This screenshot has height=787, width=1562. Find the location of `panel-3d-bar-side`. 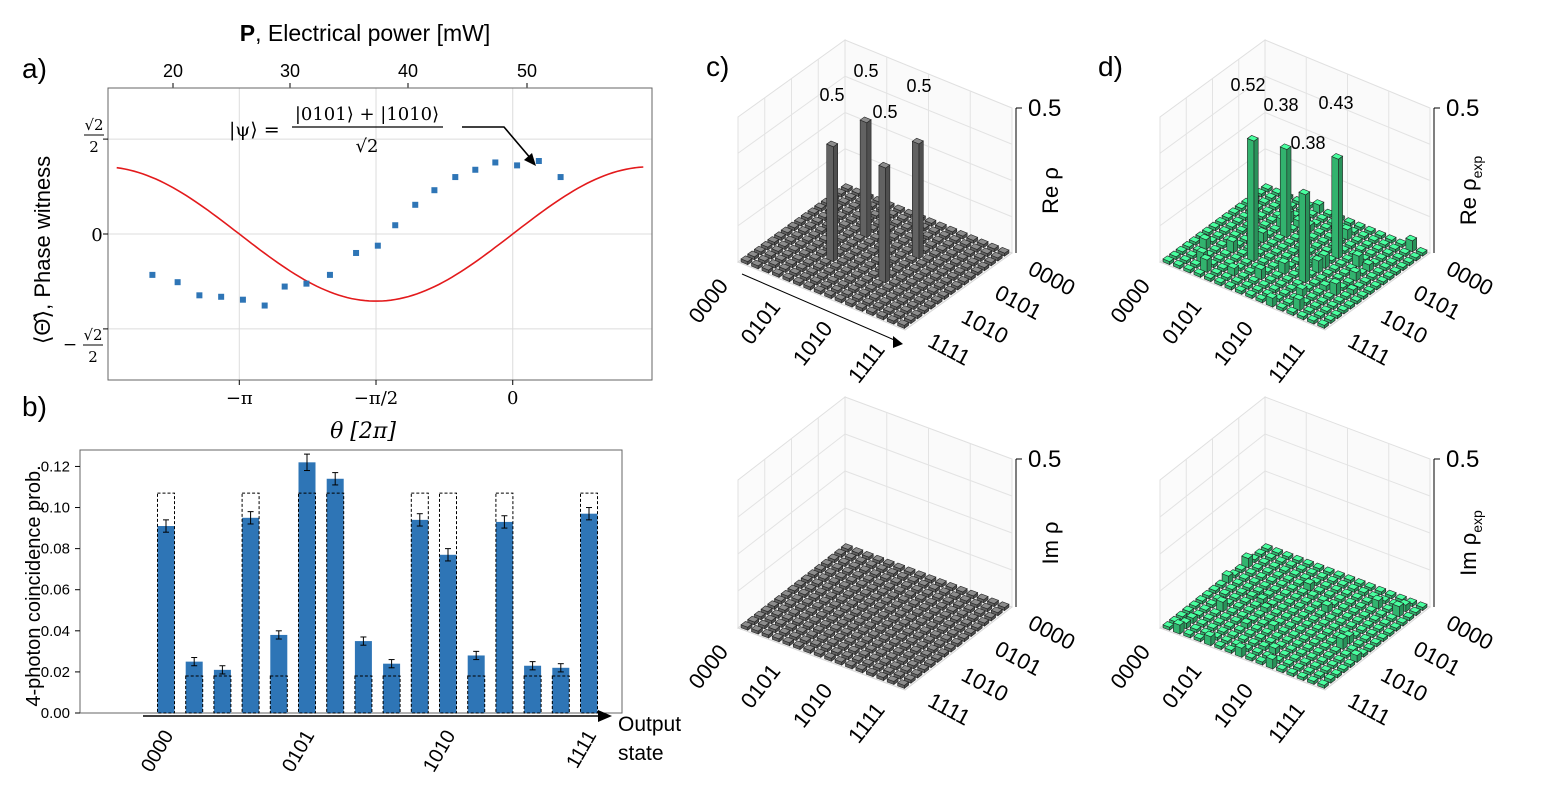

panel-3d-bar-side is located at coordinates (1289, 192).